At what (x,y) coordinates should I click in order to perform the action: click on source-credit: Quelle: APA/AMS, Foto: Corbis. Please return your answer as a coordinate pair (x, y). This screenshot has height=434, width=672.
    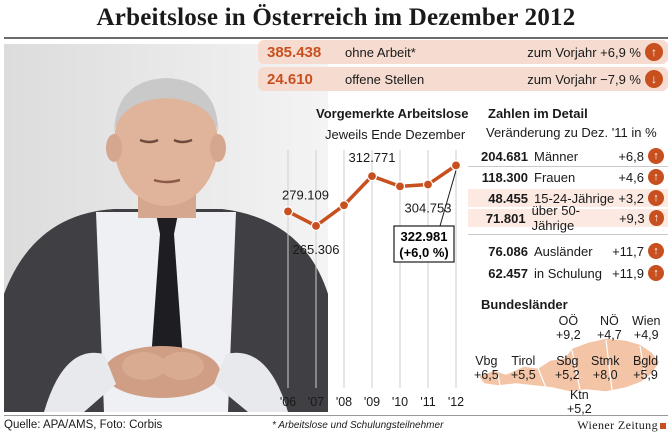
    Looking at the image, I should click on (83, 425).